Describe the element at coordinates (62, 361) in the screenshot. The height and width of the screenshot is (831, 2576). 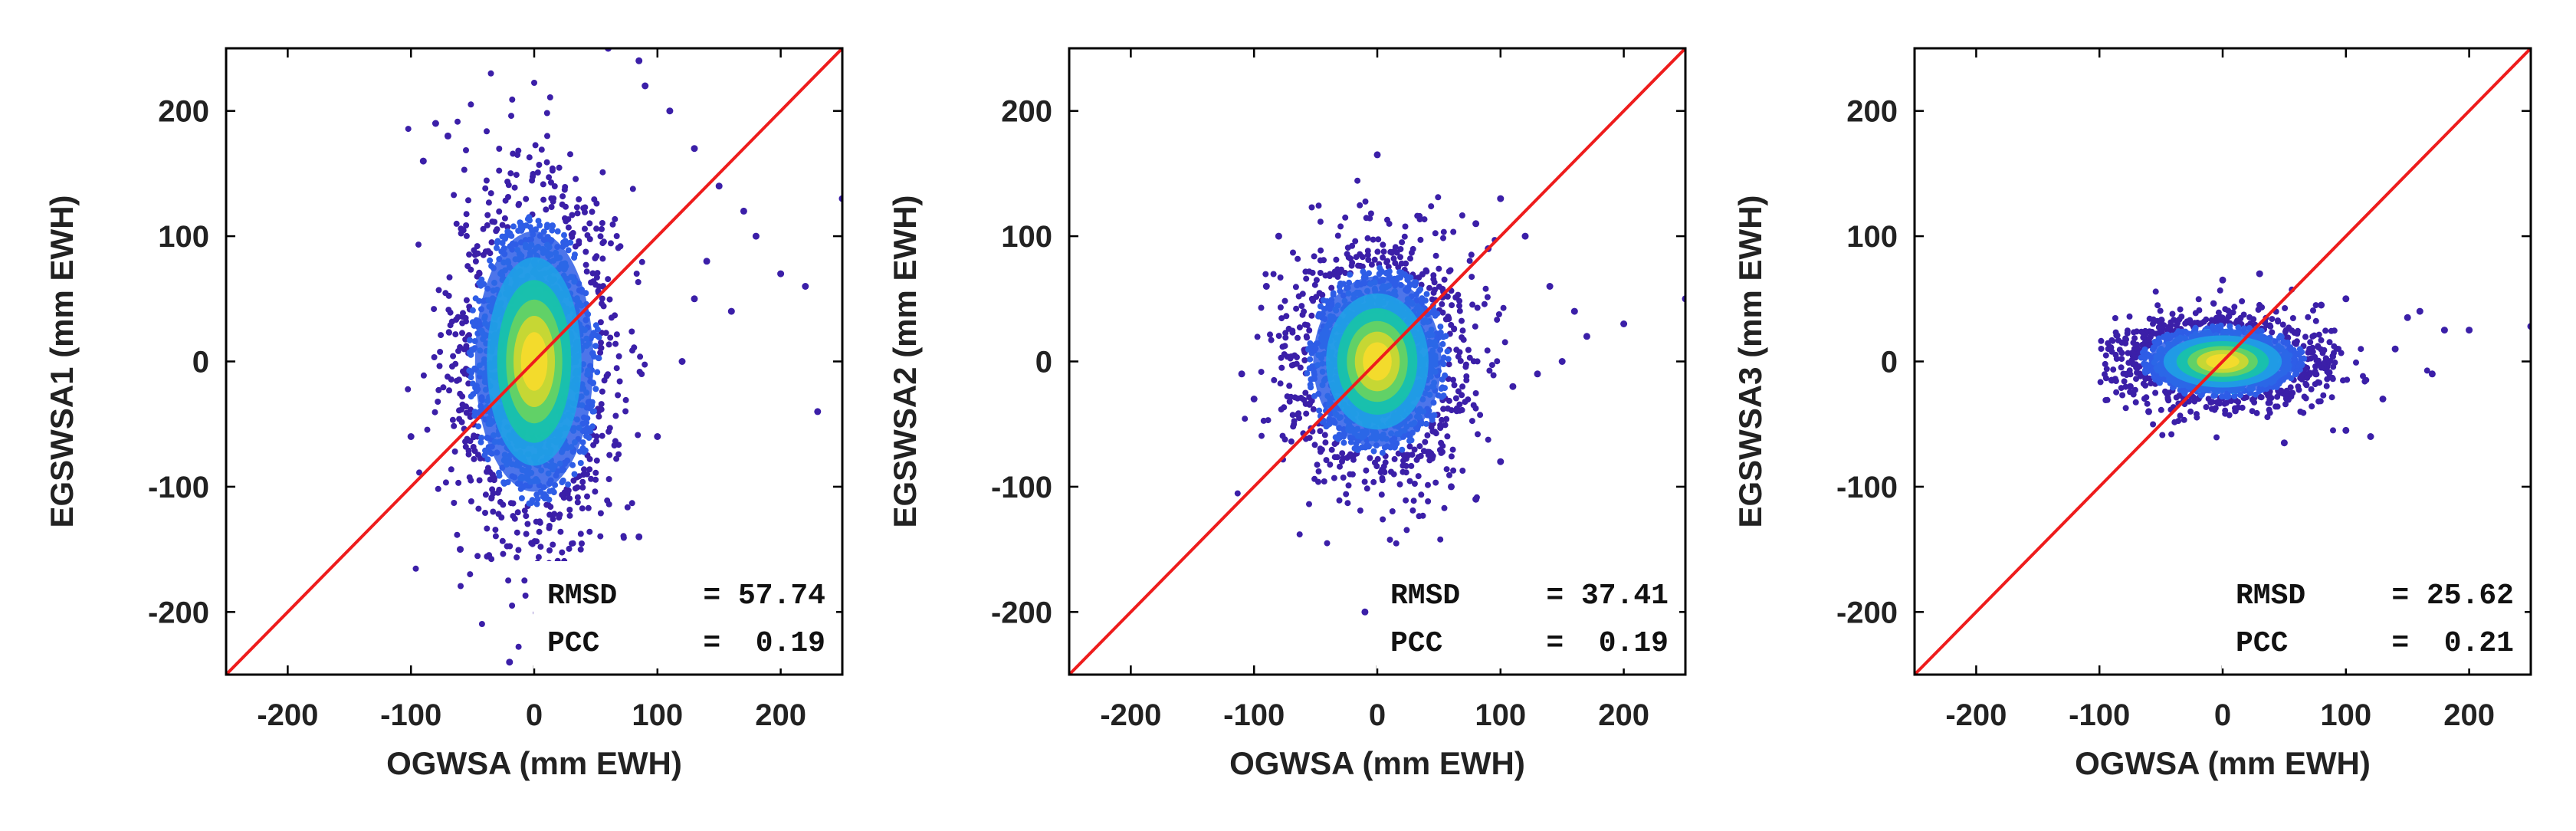
I see `y-axis-label: EGSWSA1 (mm EWH)` at that location.